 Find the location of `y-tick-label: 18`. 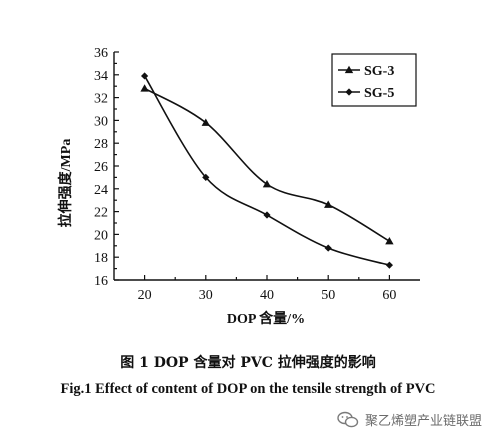

y-tick-label: 18 is located at coordinates (101, 258).